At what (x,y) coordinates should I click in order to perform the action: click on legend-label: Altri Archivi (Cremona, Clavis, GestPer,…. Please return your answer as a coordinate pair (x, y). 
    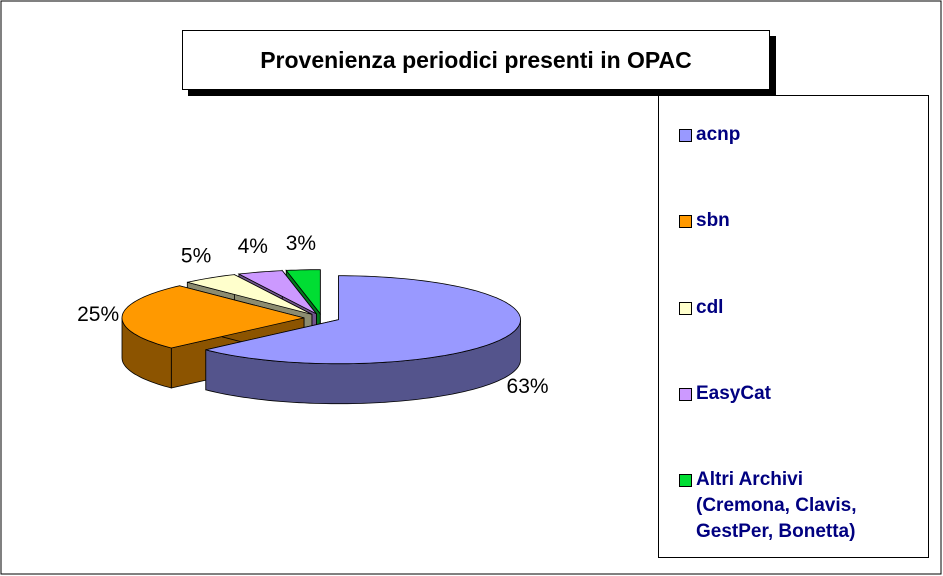
    Looking at the image, I should click on (776, 505).